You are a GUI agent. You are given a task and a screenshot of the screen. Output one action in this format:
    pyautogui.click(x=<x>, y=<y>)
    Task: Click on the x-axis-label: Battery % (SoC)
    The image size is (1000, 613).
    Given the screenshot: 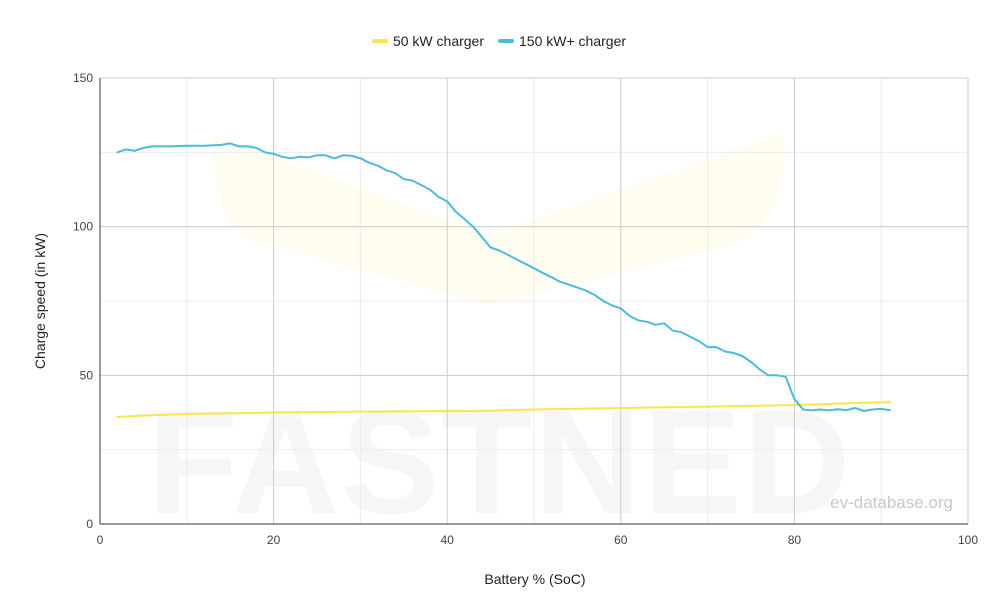 What is the action you would take?
    pyautogui.click(x=534, y=579)
    